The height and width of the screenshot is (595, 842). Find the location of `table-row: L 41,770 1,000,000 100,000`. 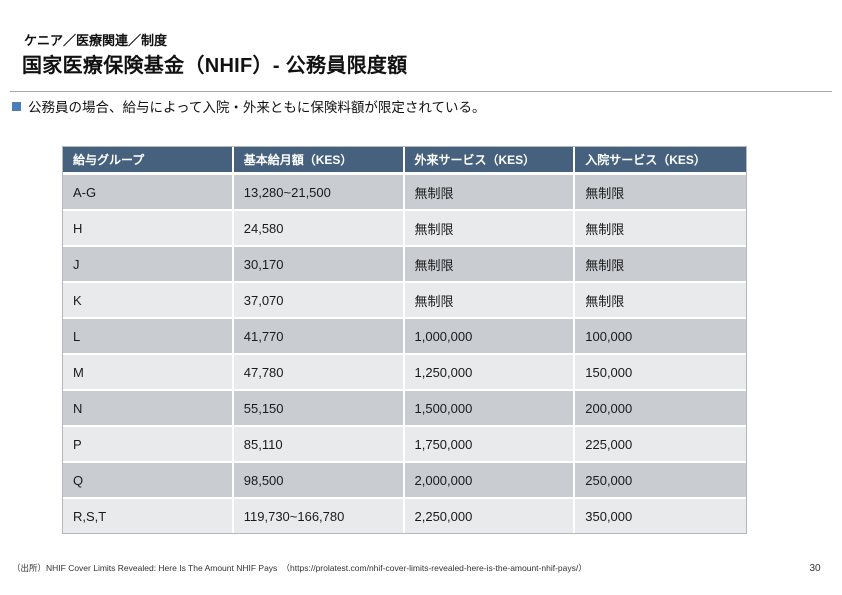

table-row: L 41,770 1,000,000 100,000 is located at coordinates (404, 337).